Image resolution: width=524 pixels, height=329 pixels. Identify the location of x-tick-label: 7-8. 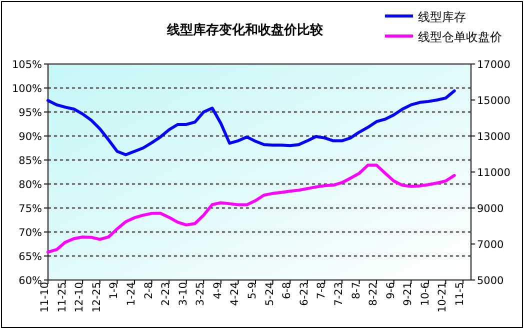
(322, 291).